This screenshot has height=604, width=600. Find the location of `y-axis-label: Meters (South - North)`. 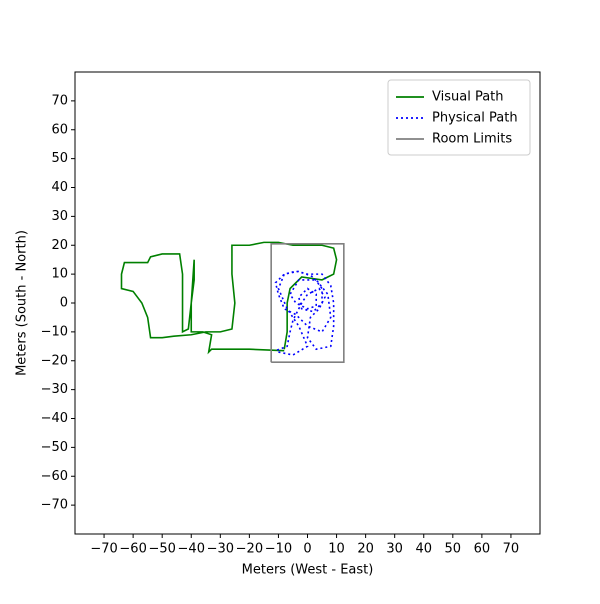

y-axis-label: Meters (South - North) is located at coordinates (22, 303).